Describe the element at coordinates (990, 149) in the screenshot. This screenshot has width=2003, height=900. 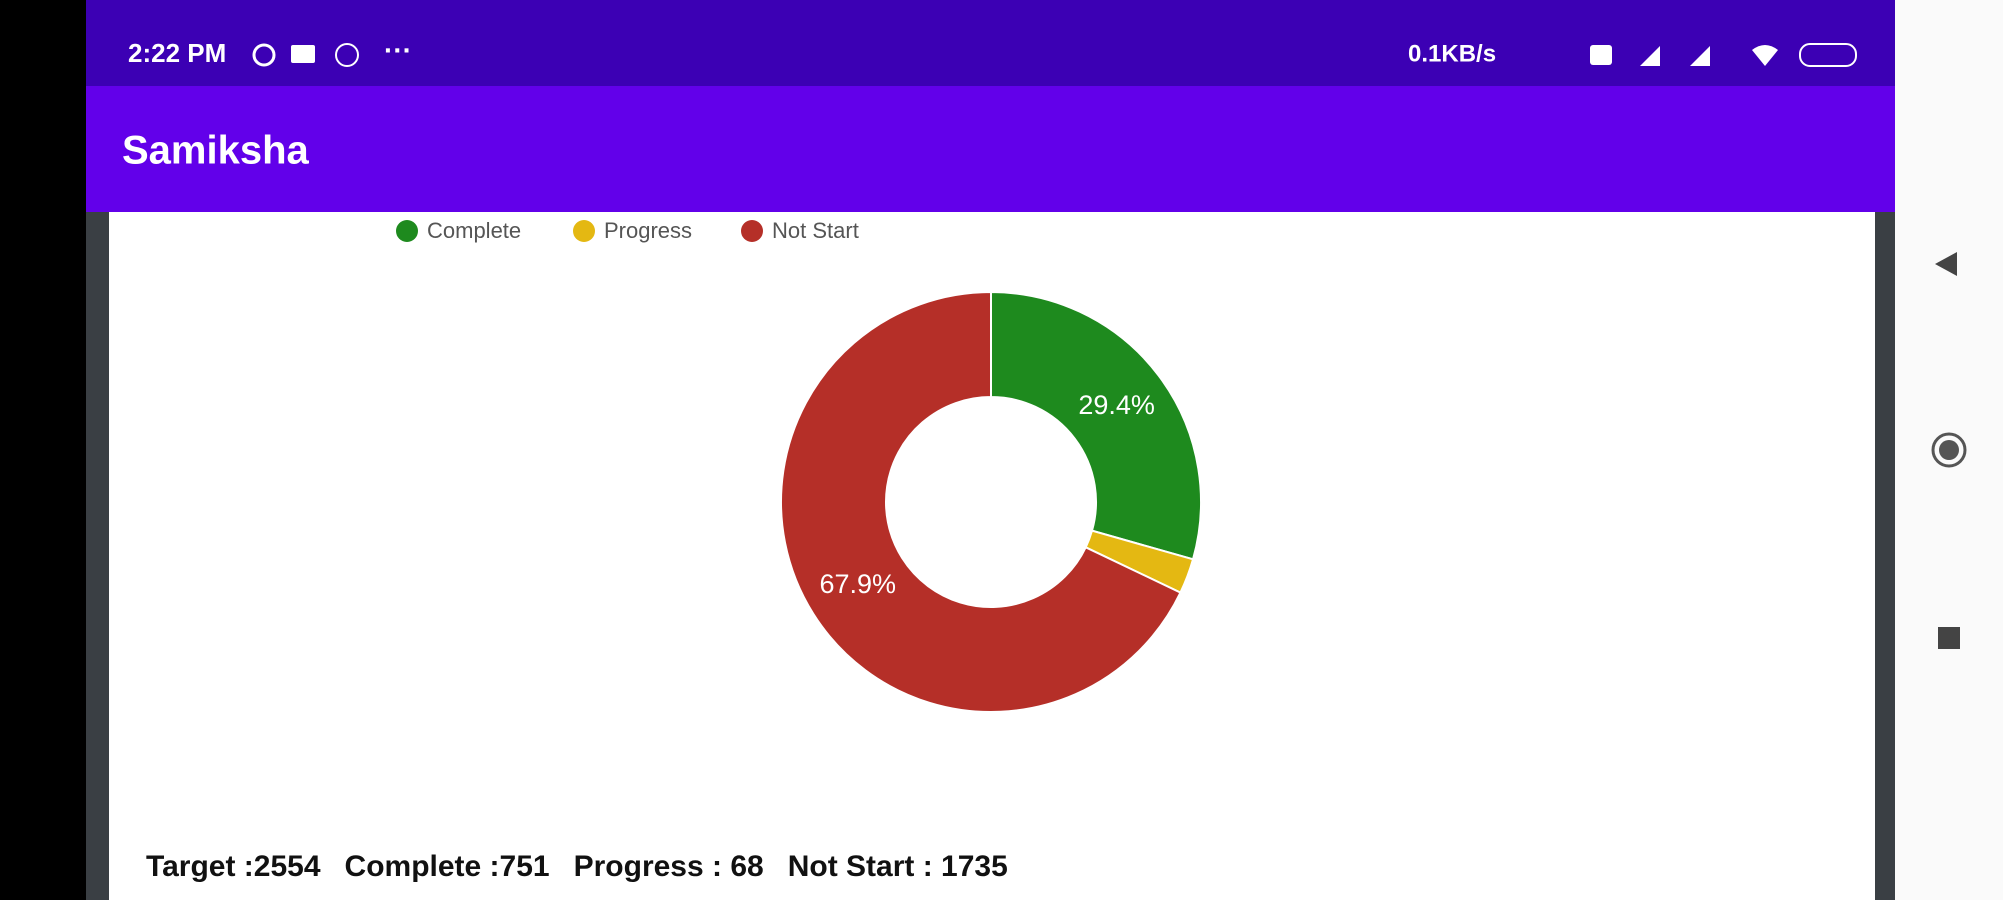
I see `app-bar` at that location.